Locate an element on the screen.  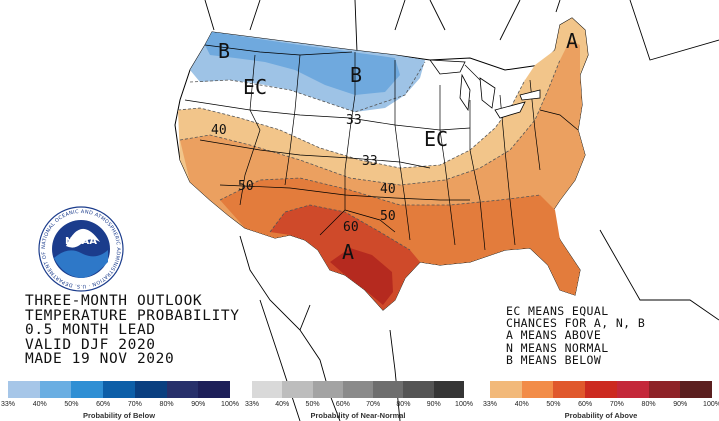
above-scale-caption: Probability of Above is located at coordinates (601, 415).